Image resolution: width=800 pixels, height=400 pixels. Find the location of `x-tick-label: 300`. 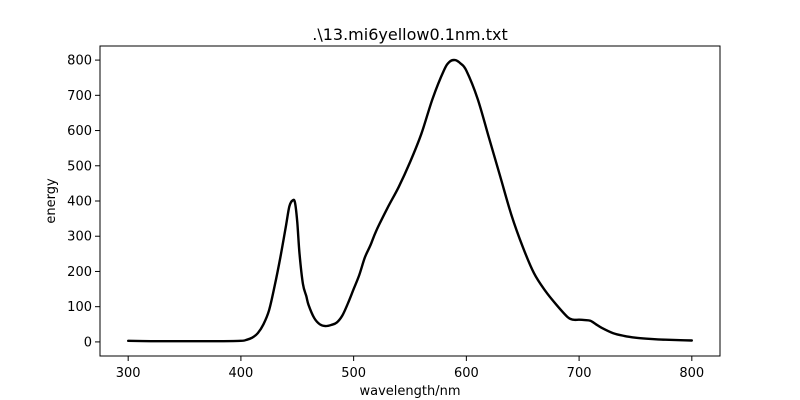

x-tick-label: 300 is located at coordinates (128, 373).